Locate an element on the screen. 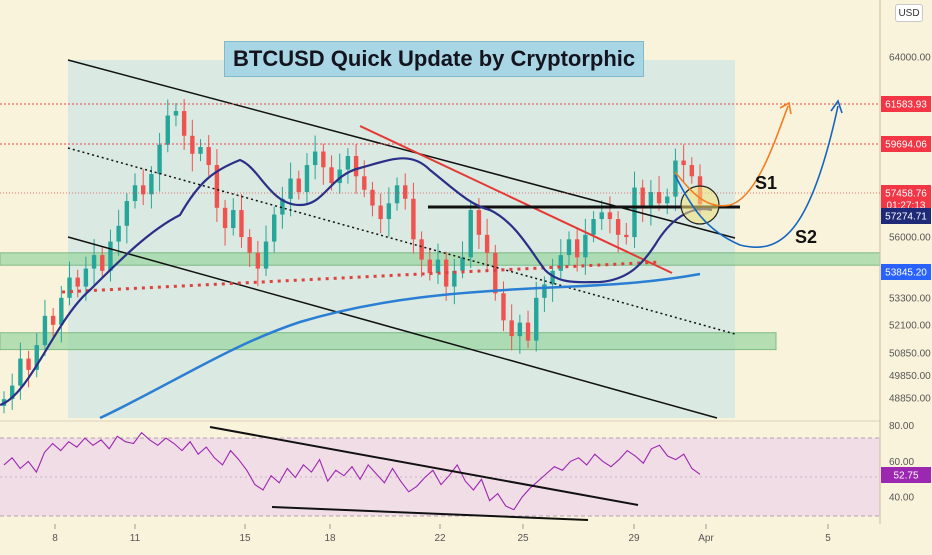  price-badge: 52.75 is located at coordinates (906, 475).